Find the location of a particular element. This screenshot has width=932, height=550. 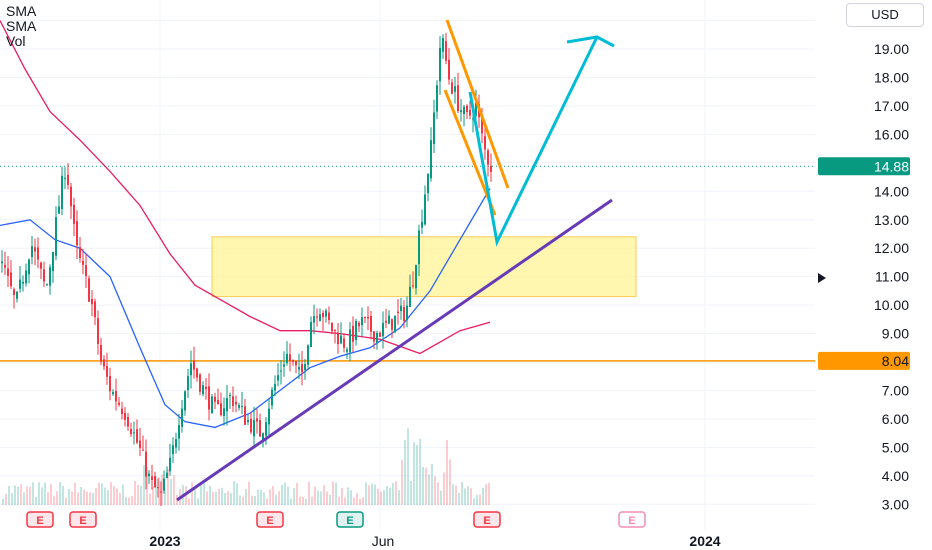

projection-arrowhead is located at coordinates (590, 41).